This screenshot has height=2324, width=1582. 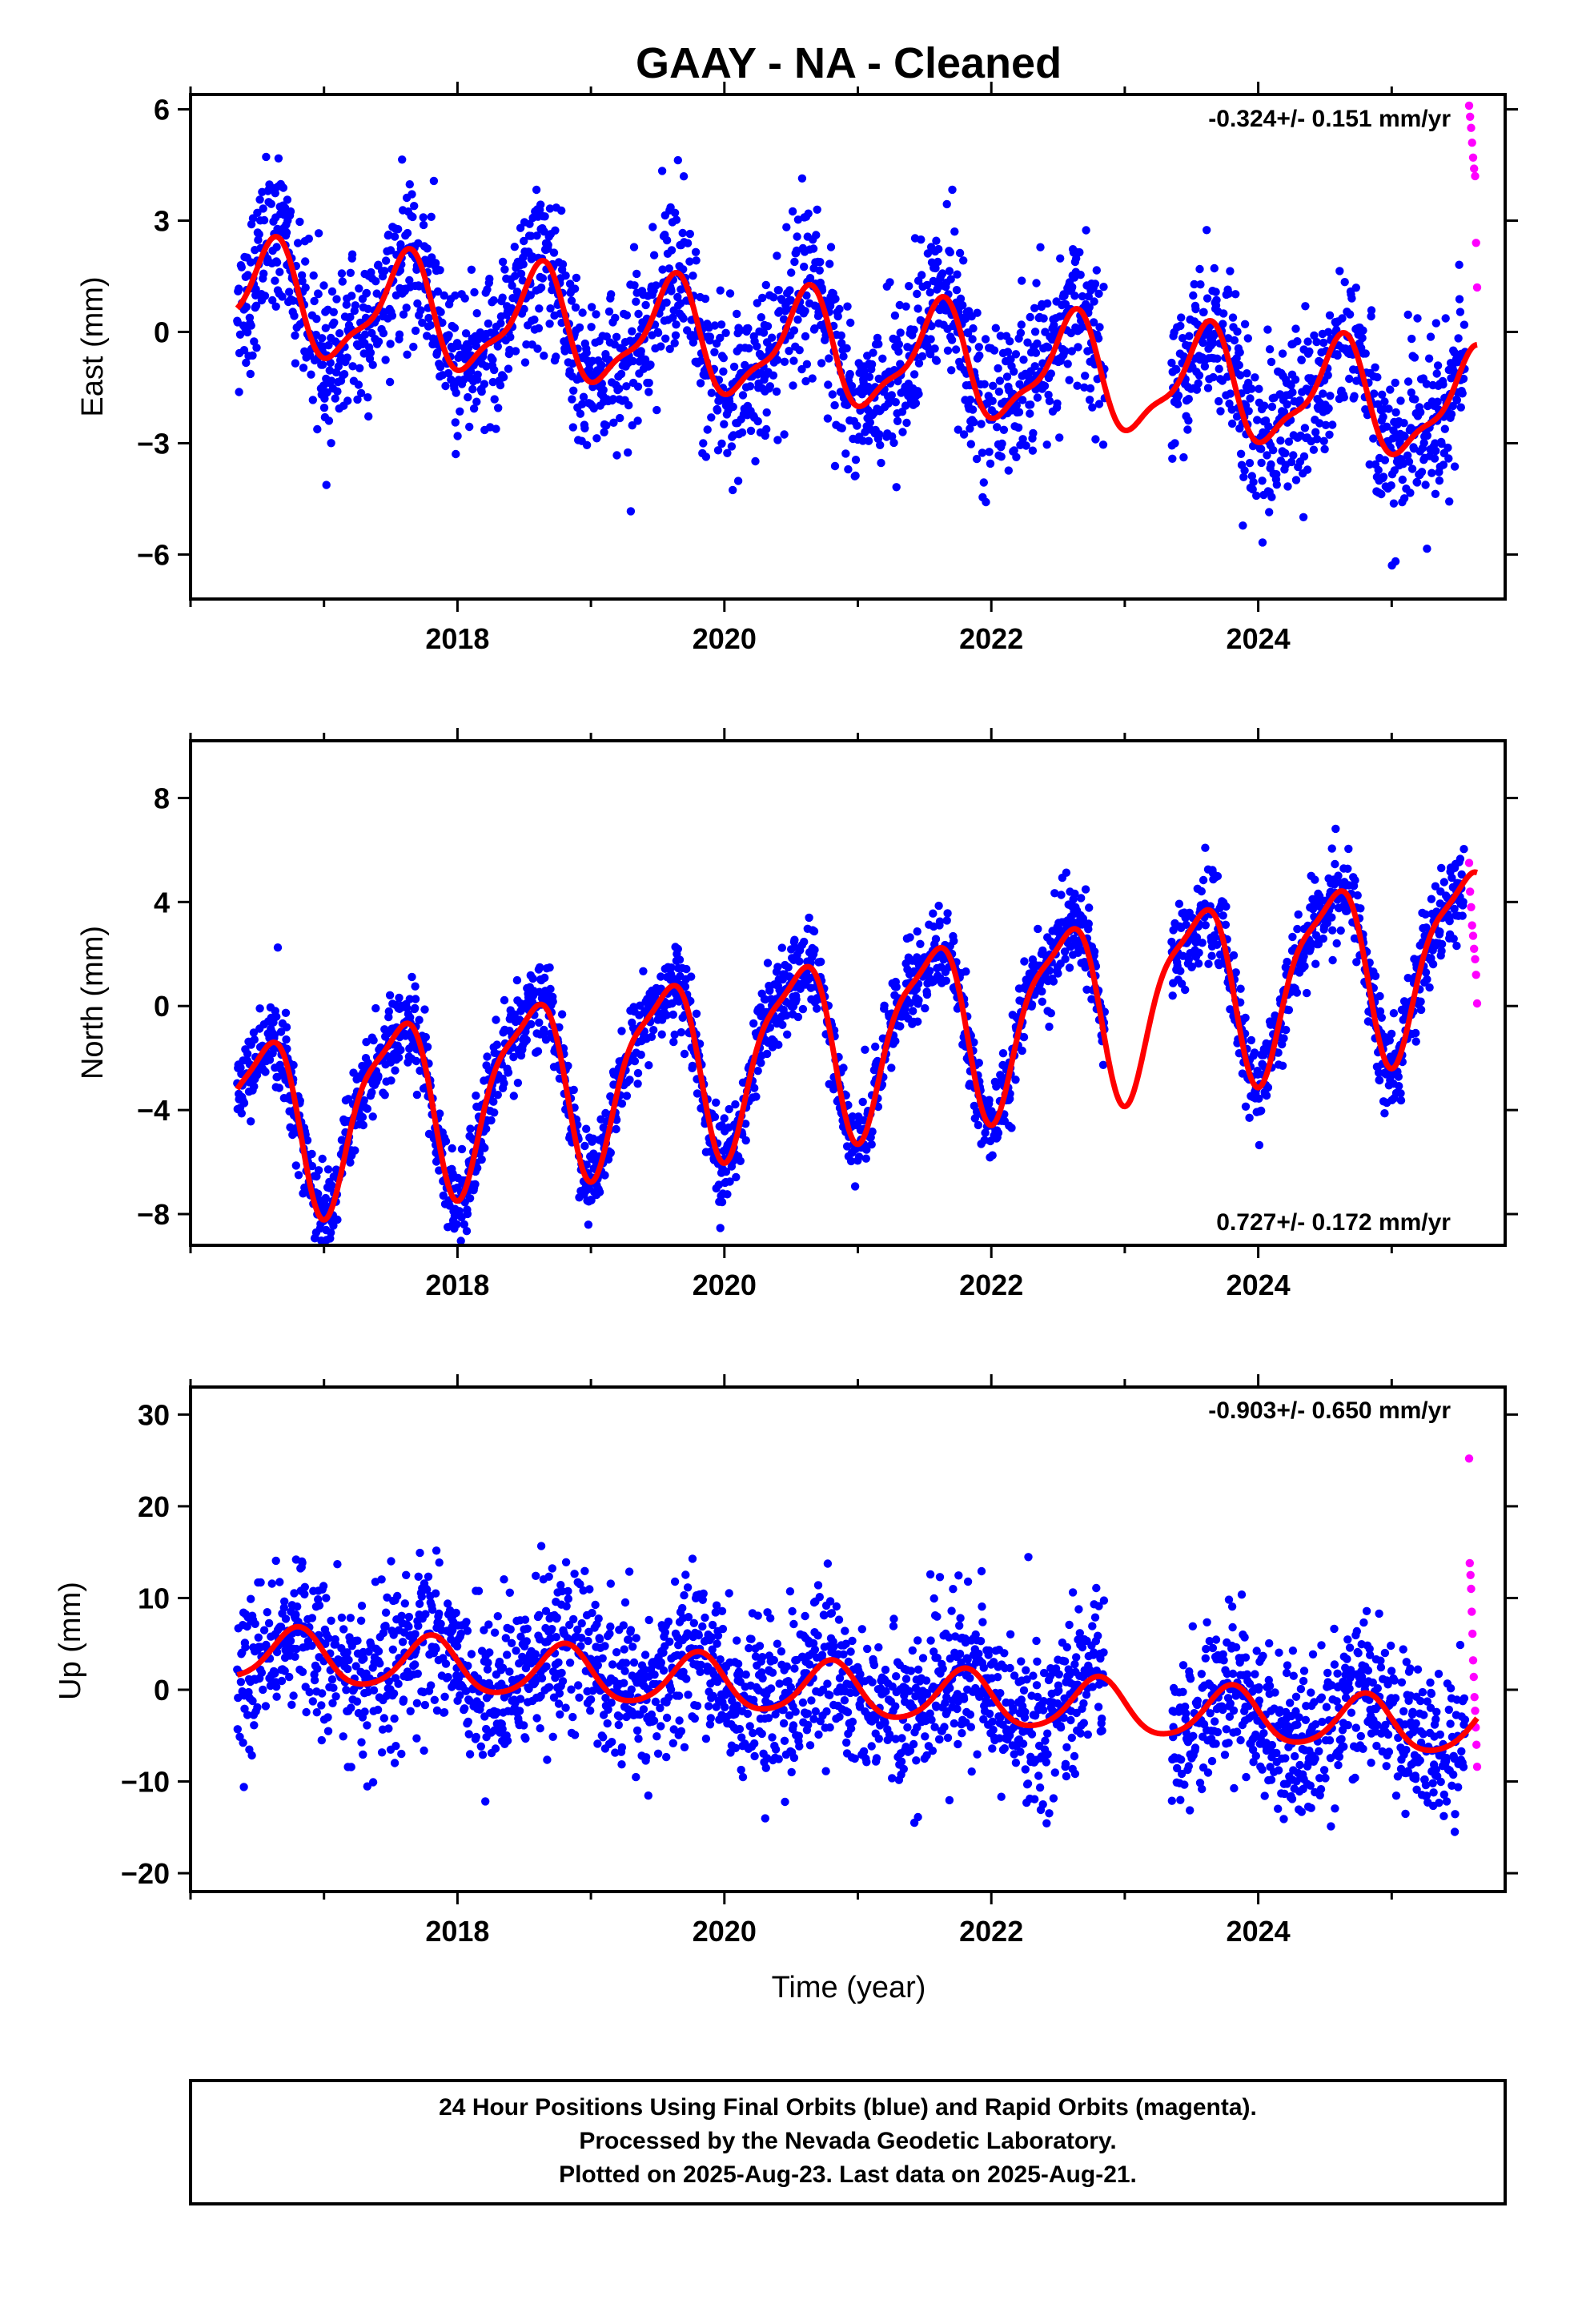 What do you see at coordinates (856, 1046) in the screenshot?
I see `seasonal-fit-curve` at bounding box center [856, 1046].